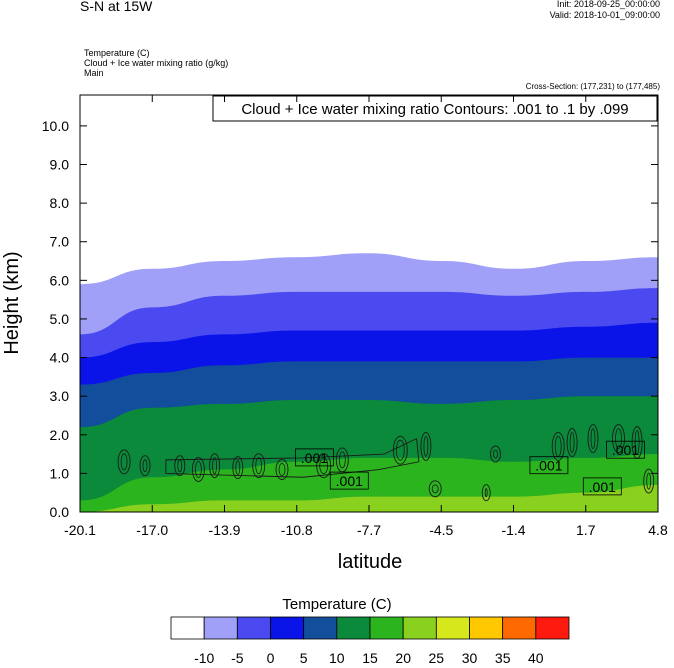  Describe the element at coordinates (441, 530) in the screenshot. I see `x-tick-label: -4.5` at that location.